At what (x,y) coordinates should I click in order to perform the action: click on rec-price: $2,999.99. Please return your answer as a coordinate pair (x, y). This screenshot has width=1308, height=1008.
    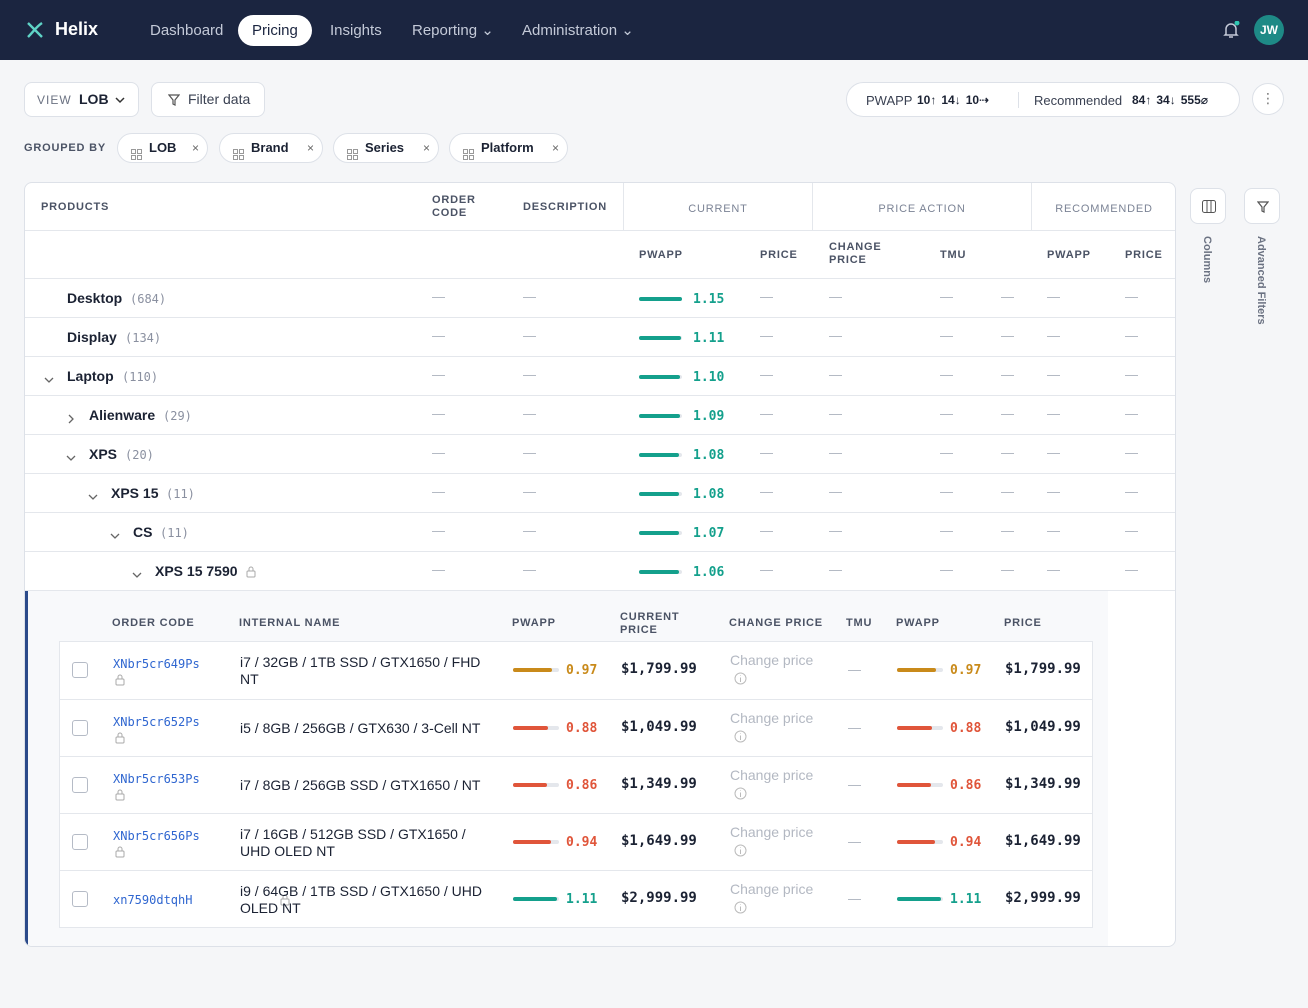
    Looking at the image, I should click on (1043, 898).